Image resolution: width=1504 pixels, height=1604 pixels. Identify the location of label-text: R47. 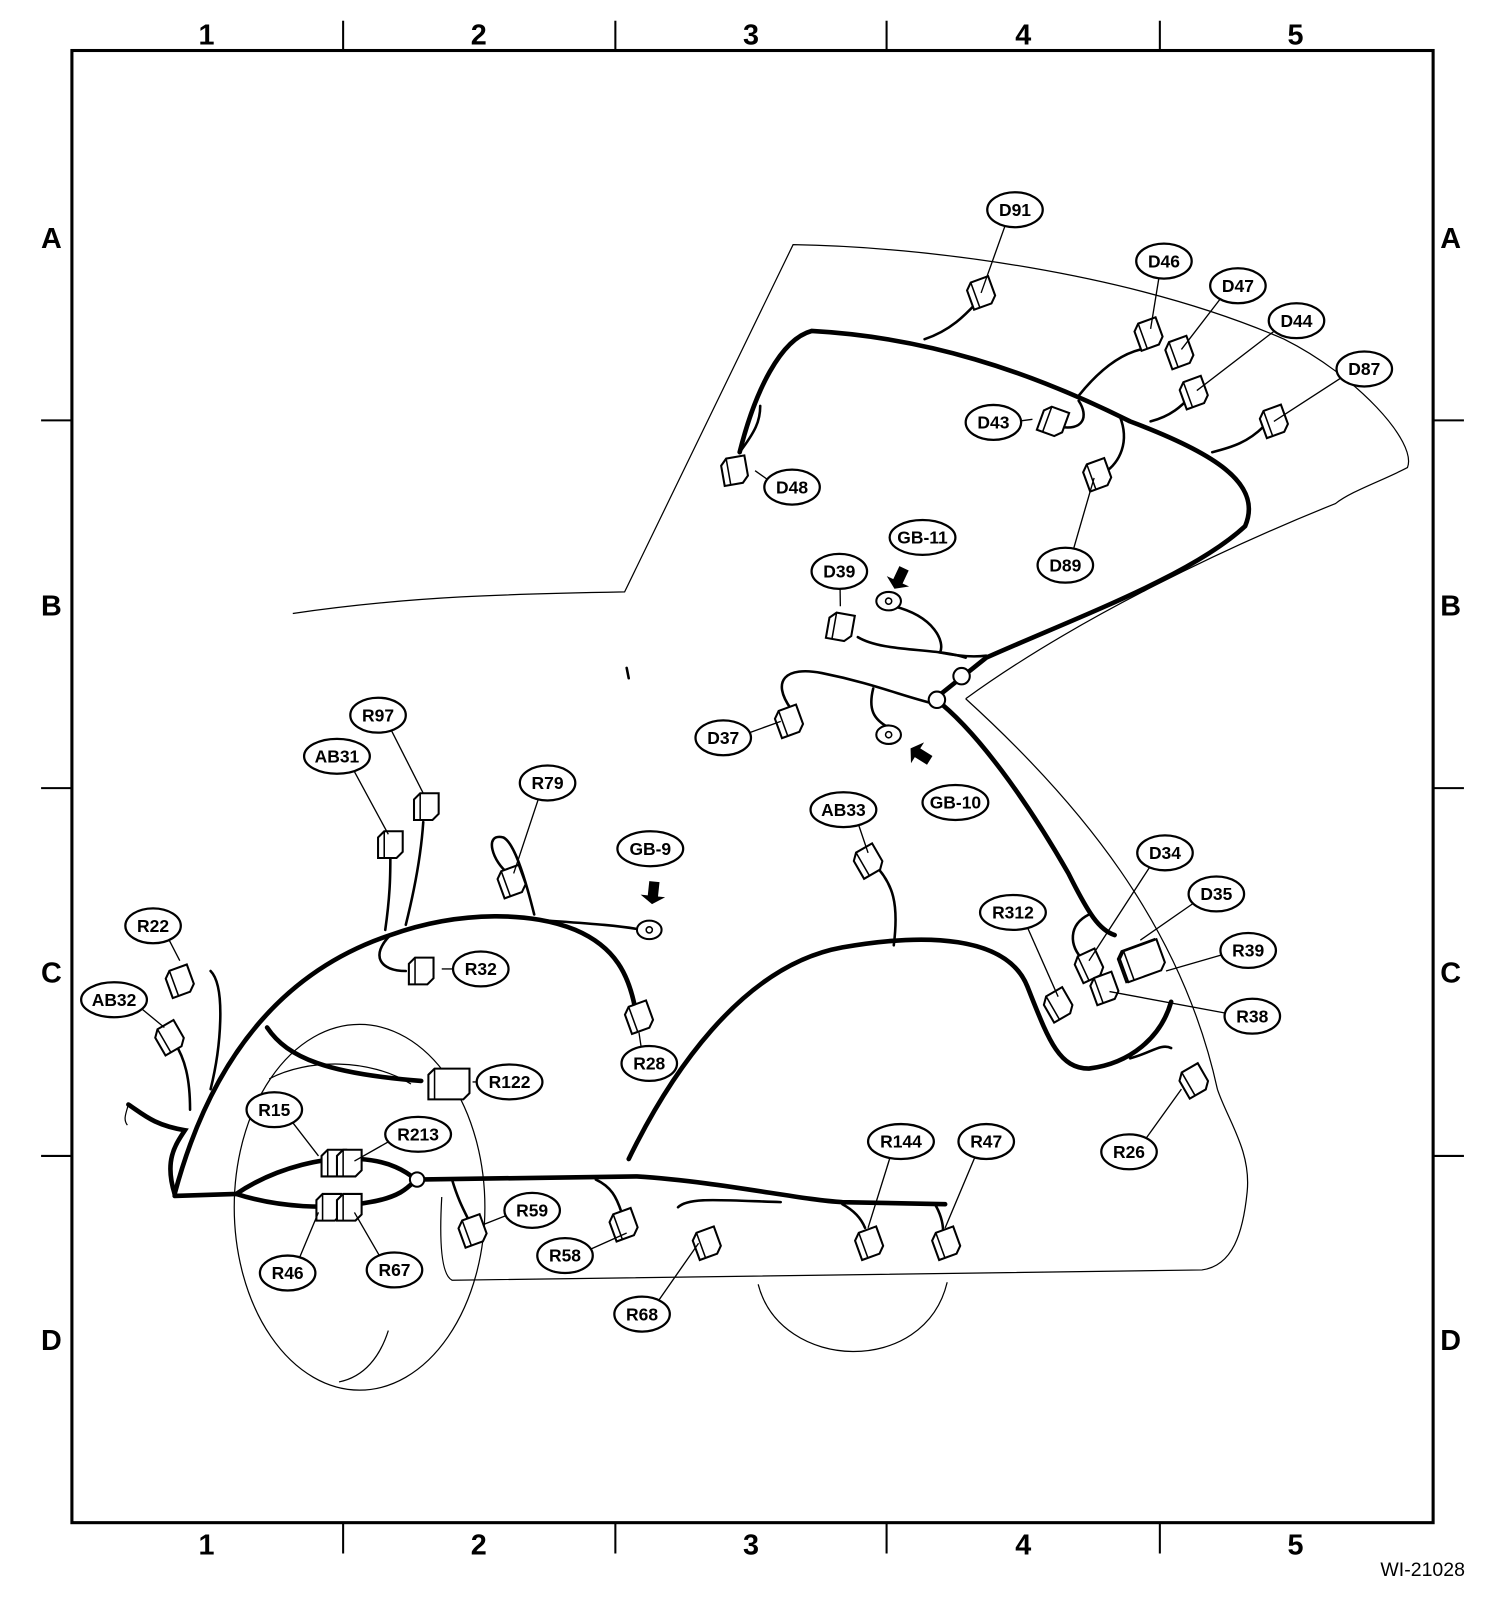
(986, 1142).